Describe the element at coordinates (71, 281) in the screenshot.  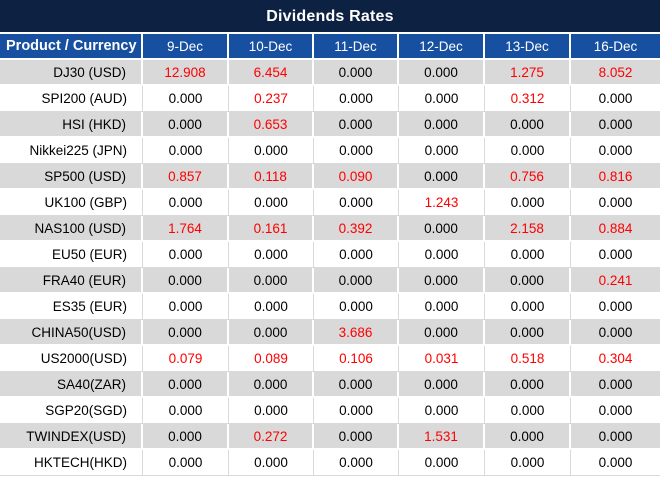
I see `product-cell: FRA40 (EUR)` at that location.